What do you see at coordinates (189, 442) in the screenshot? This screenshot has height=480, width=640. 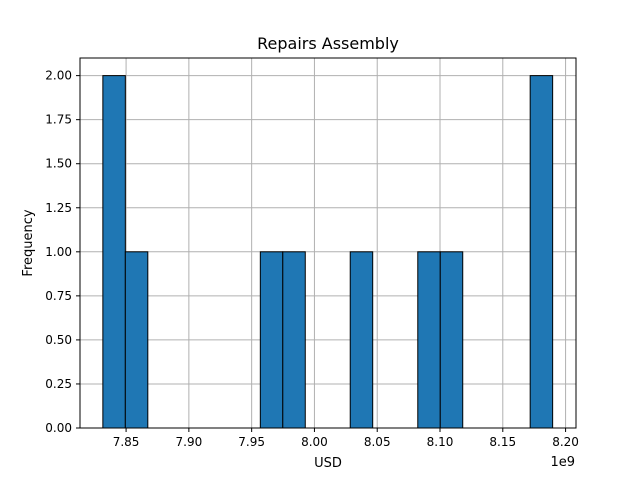 I see `x-tick-label: 7.90` at bounding box center [189, 442].